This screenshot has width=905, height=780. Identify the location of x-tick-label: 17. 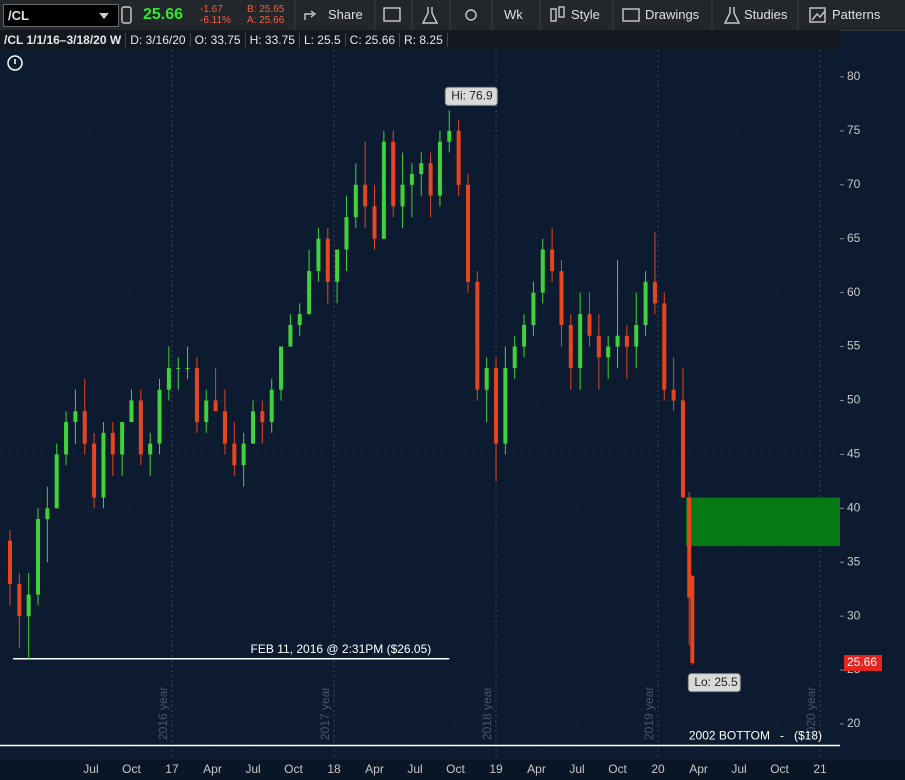
(172, 769).